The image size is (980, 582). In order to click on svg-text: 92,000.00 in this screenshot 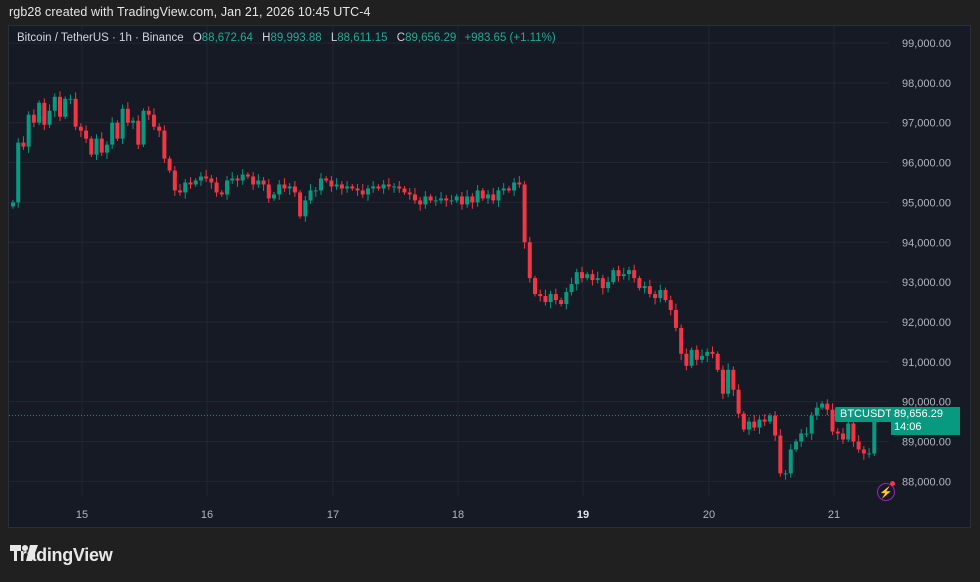, I will do `click(926, 323)`.